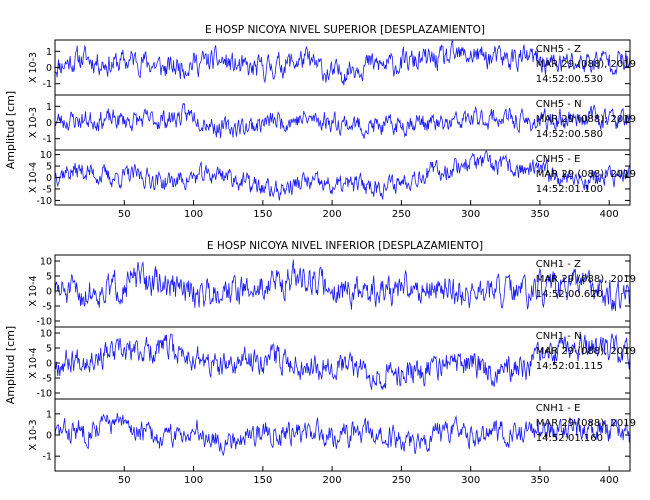 This screenshot has width=650, height=500. I want to click on station-name: CNH1 - Z, so click(558, 264).